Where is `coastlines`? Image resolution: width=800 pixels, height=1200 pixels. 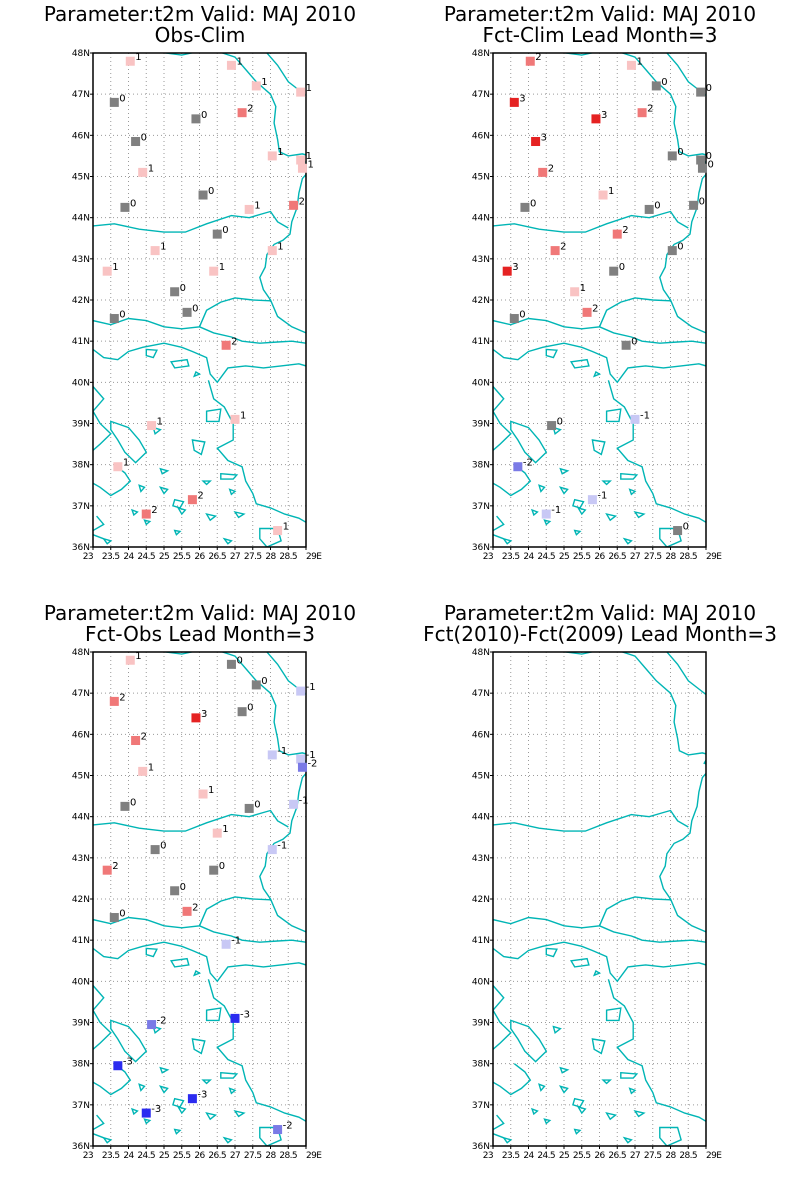
coastlines is located at coordinates (599, 899).